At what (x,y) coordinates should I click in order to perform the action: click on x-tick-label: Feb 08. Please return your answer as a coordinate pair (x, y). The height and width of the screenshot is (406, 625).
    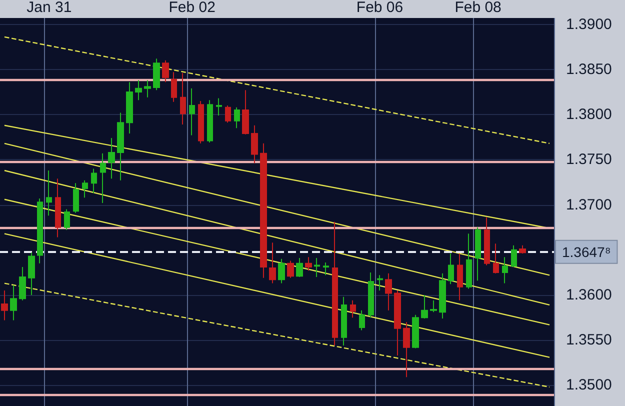
    Looking at the image, I should click on (478, 8).